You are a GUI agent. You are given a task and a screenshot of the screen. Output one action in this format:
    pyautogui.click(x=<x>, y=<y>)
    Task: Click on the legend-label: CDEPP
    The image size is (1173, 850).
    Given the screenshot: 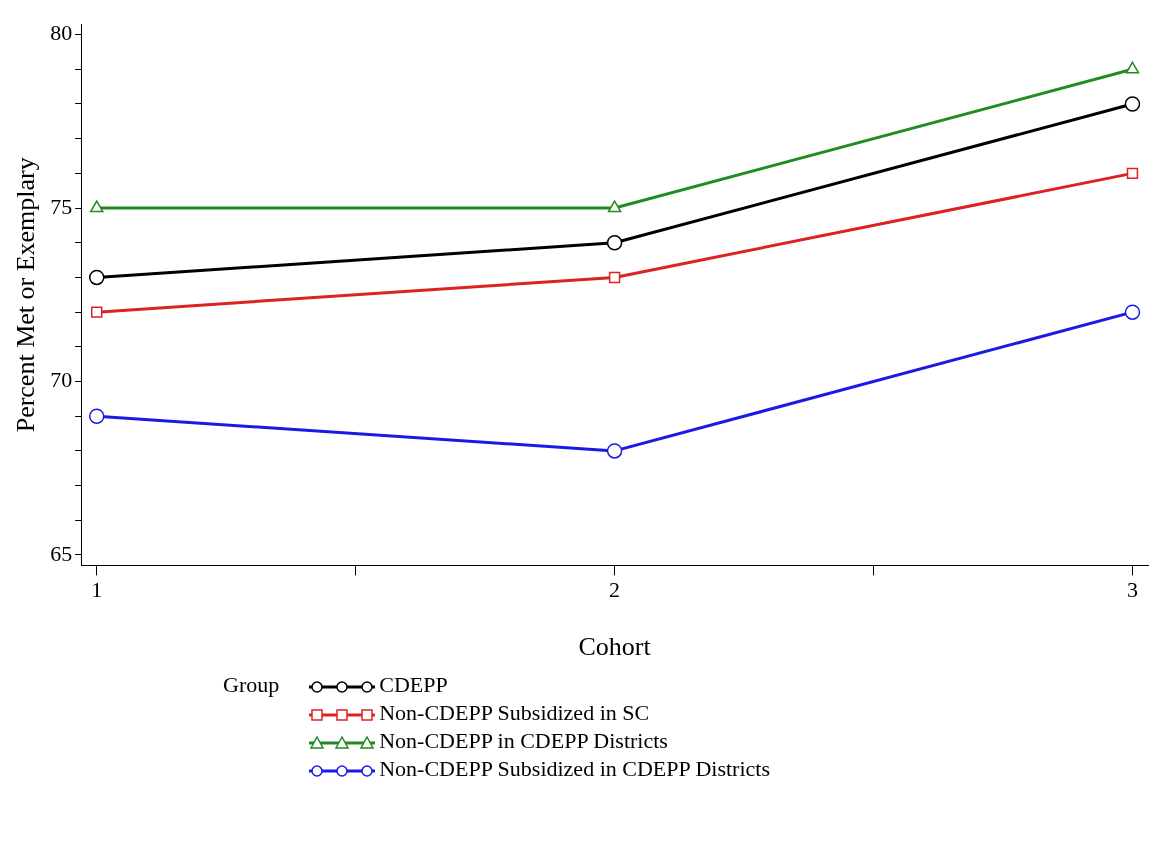 What is the action you would take?
    pyautogui.click(x=413, y=684)
    